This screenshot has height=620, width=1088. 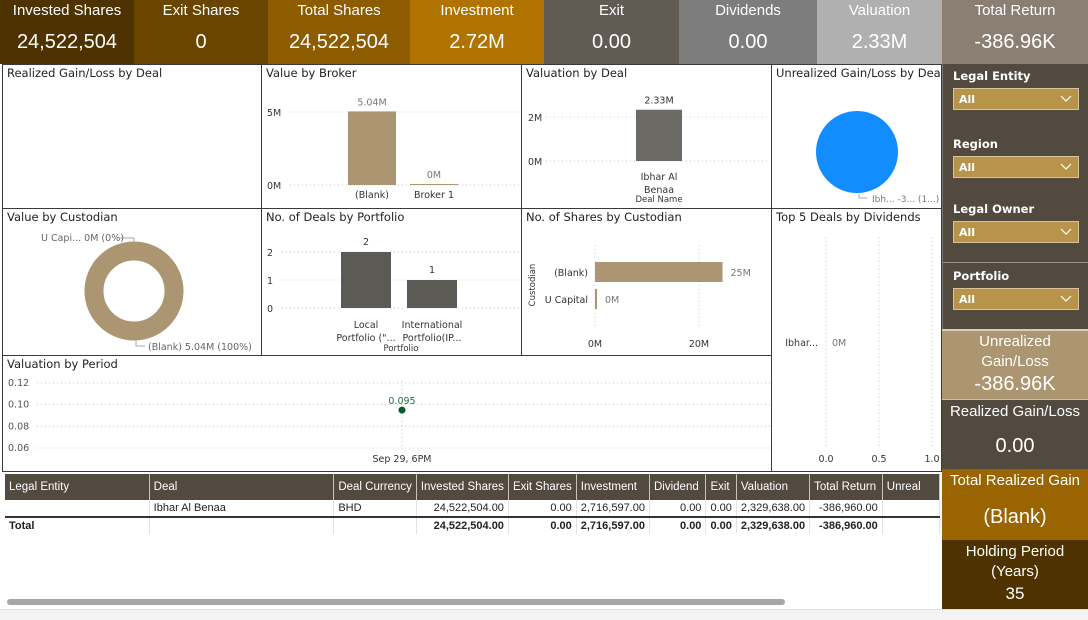 I want to click on kpi-label: Gain/Loss, so click(x=1015, y=361).